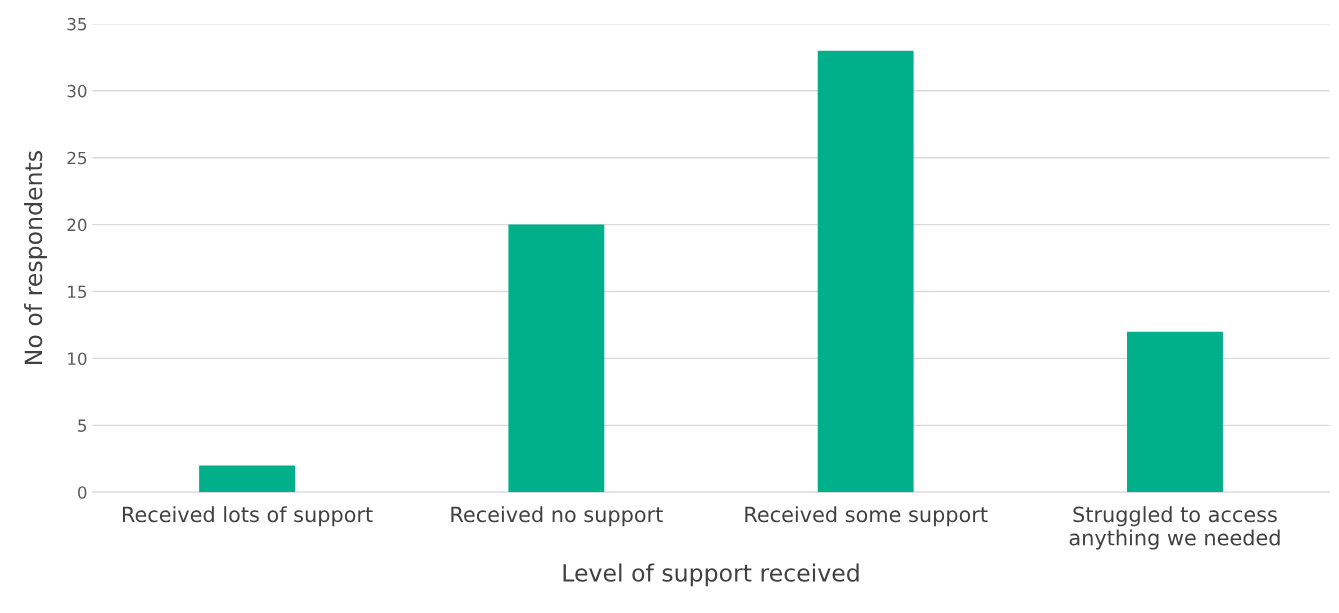 This screenshot has width=1339, height=613. Describe the element at coordinates (77, 158) in the screenshot. I see `y-tick-label: 25` at that location.